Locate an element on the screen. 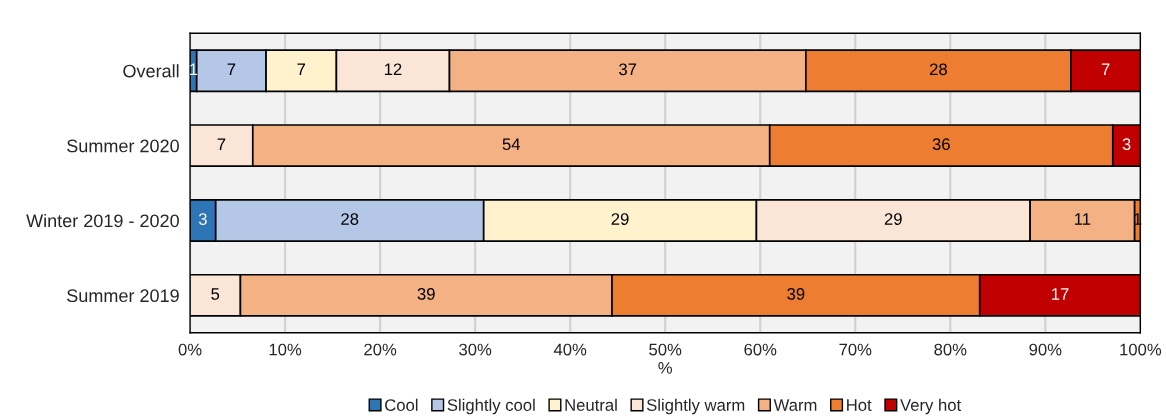  data-label: 5 is located at coordinates (215, 294).